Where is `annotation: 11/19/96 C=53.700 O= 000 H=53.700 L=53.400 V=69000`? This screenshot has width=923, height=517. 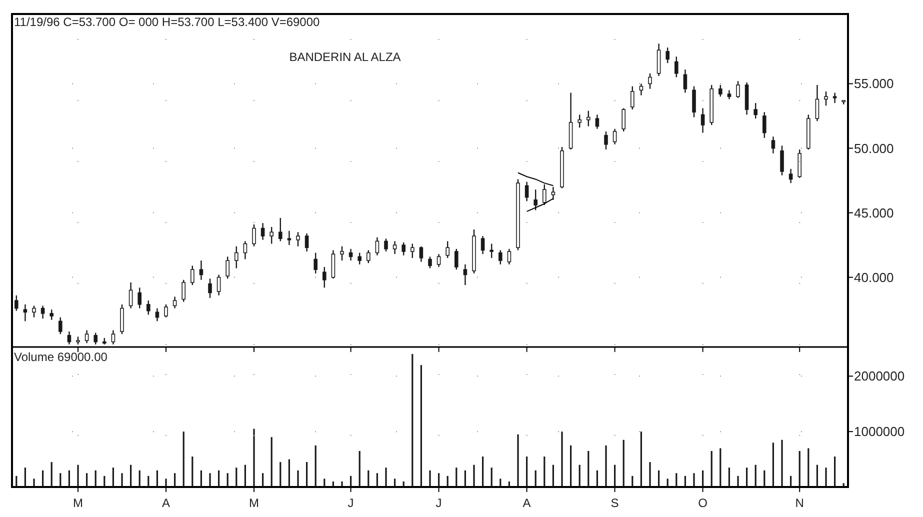
annotation: 11/19/96 C=53.700 O= 000 H=53.700 L=53.400 V=69000 is located at coordinates (167, 22).